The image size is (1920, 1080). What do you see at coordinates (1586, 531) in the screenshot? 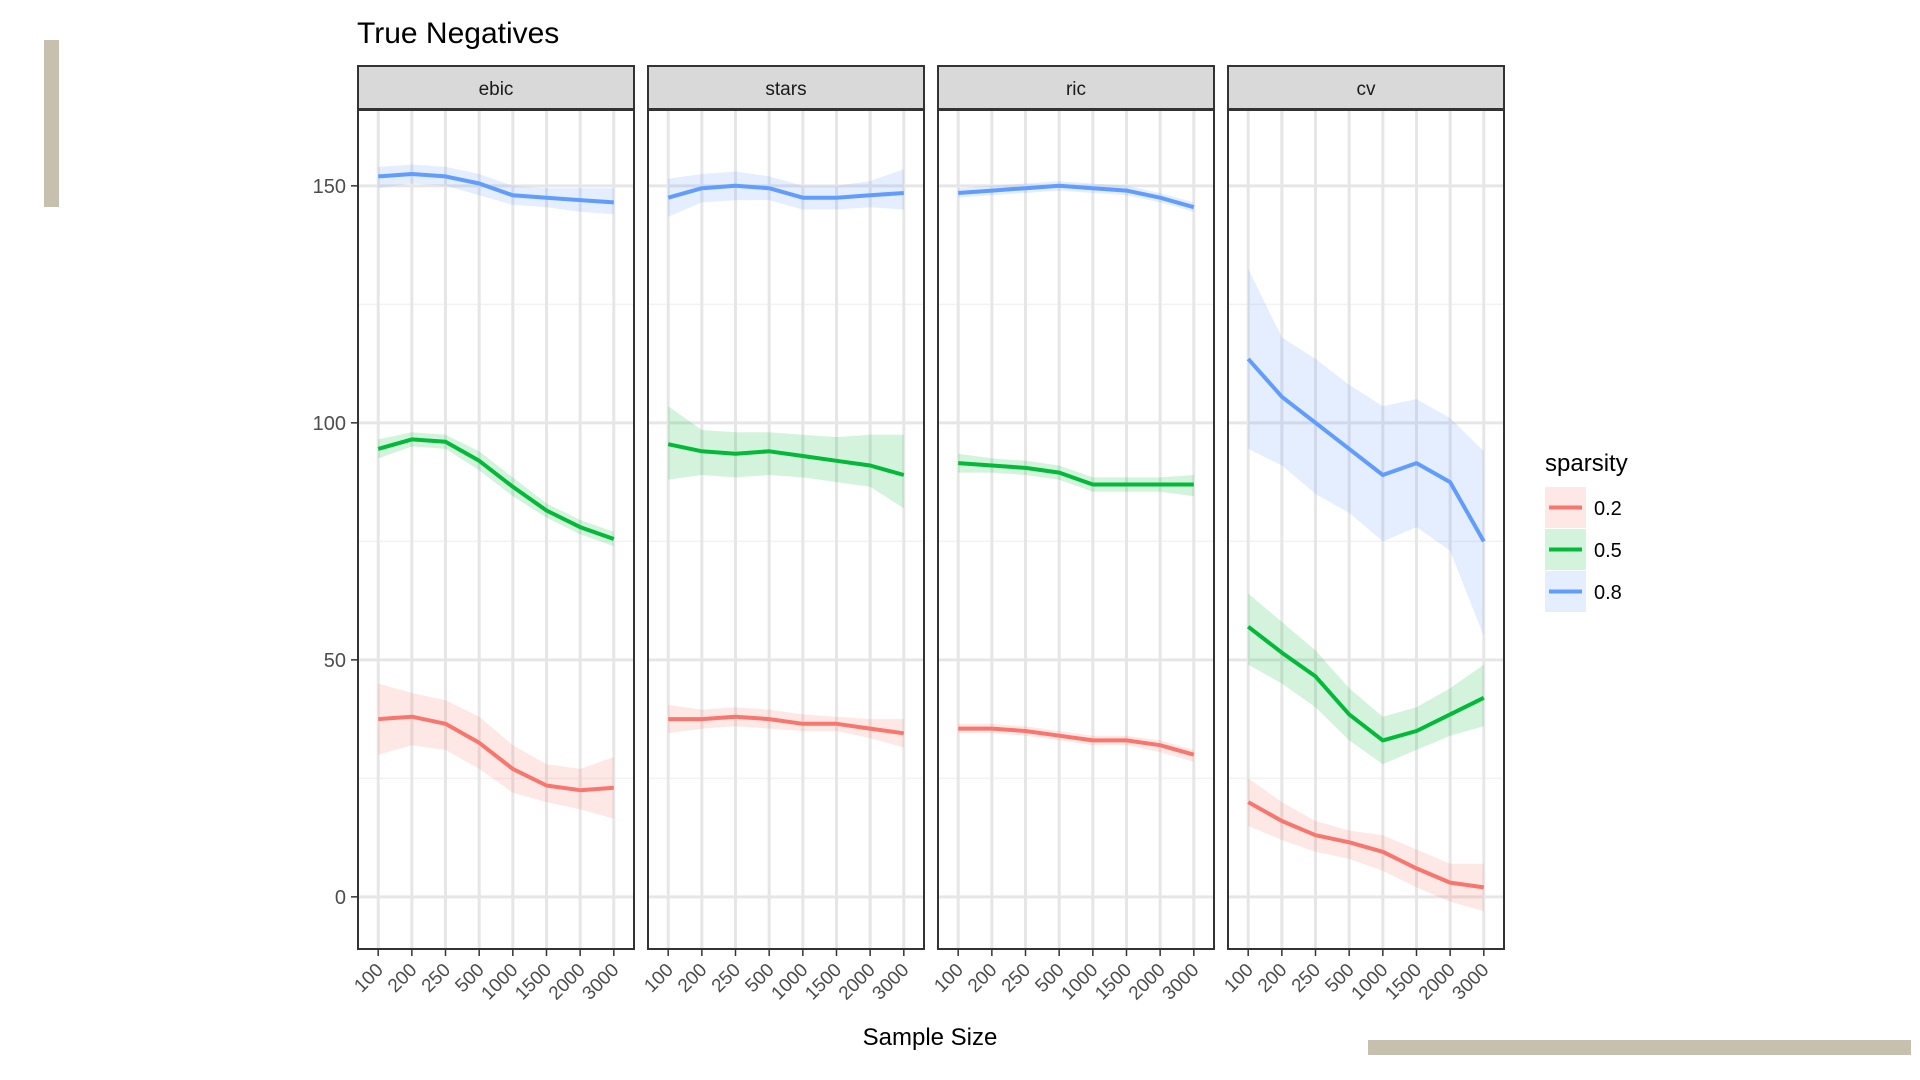
I see `legend: sparsity 0.2 0.5 0.8` at bounding box center [1586, 531].